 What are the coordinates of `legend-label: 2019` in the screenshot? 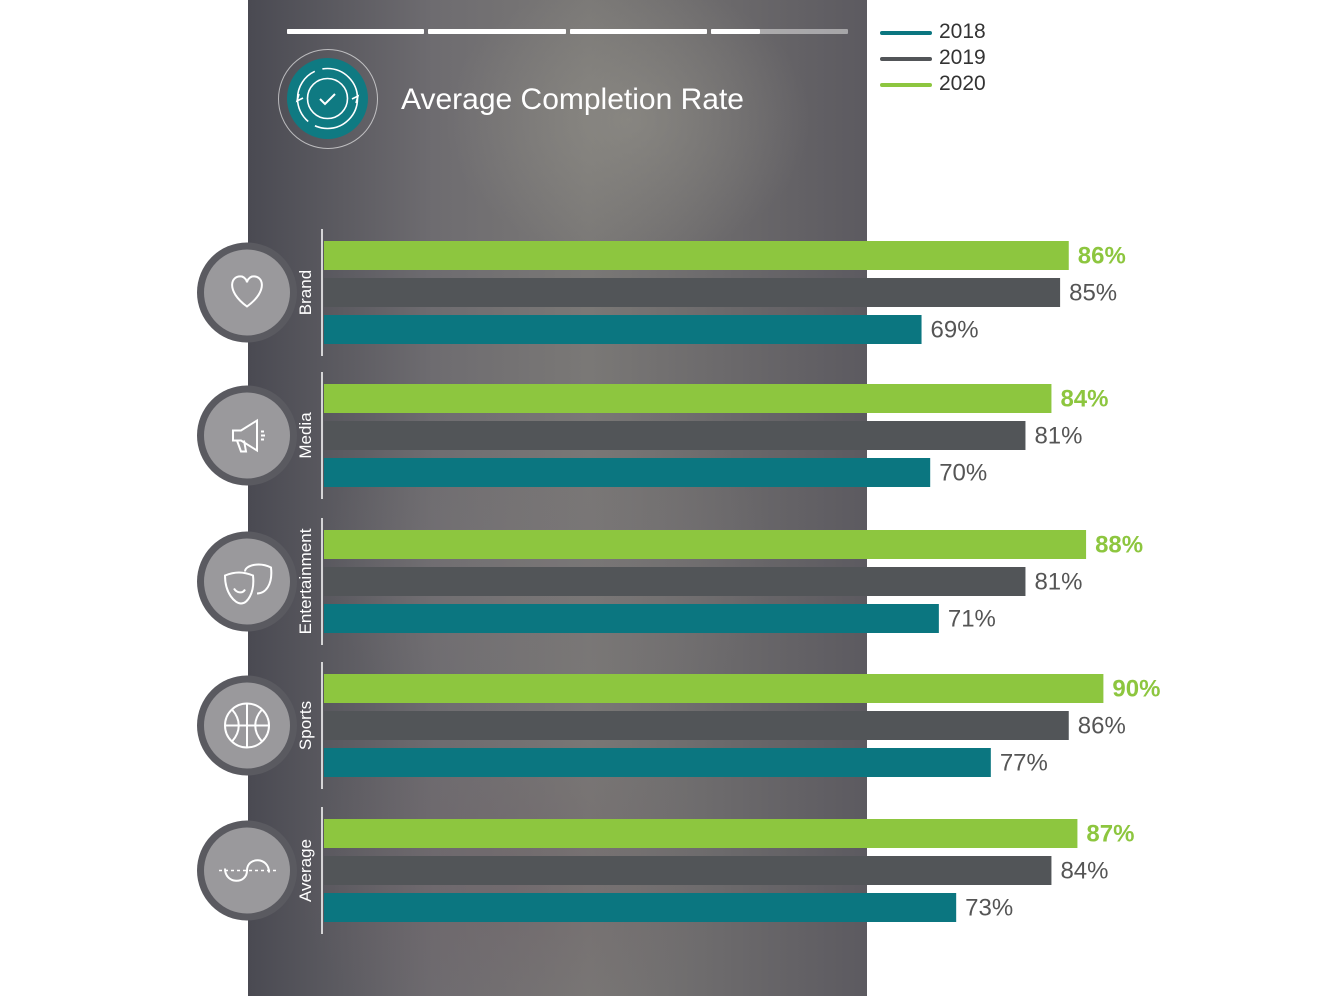 It's located at (962, 57).